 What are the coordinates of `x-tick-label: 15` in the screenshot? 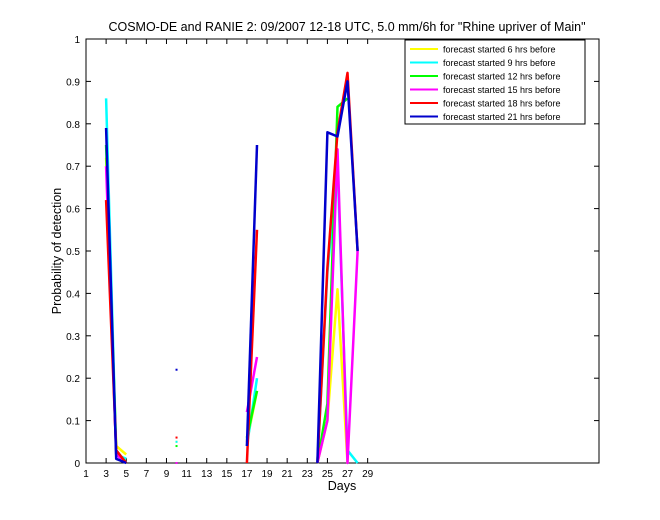 It's located at (227, 474).